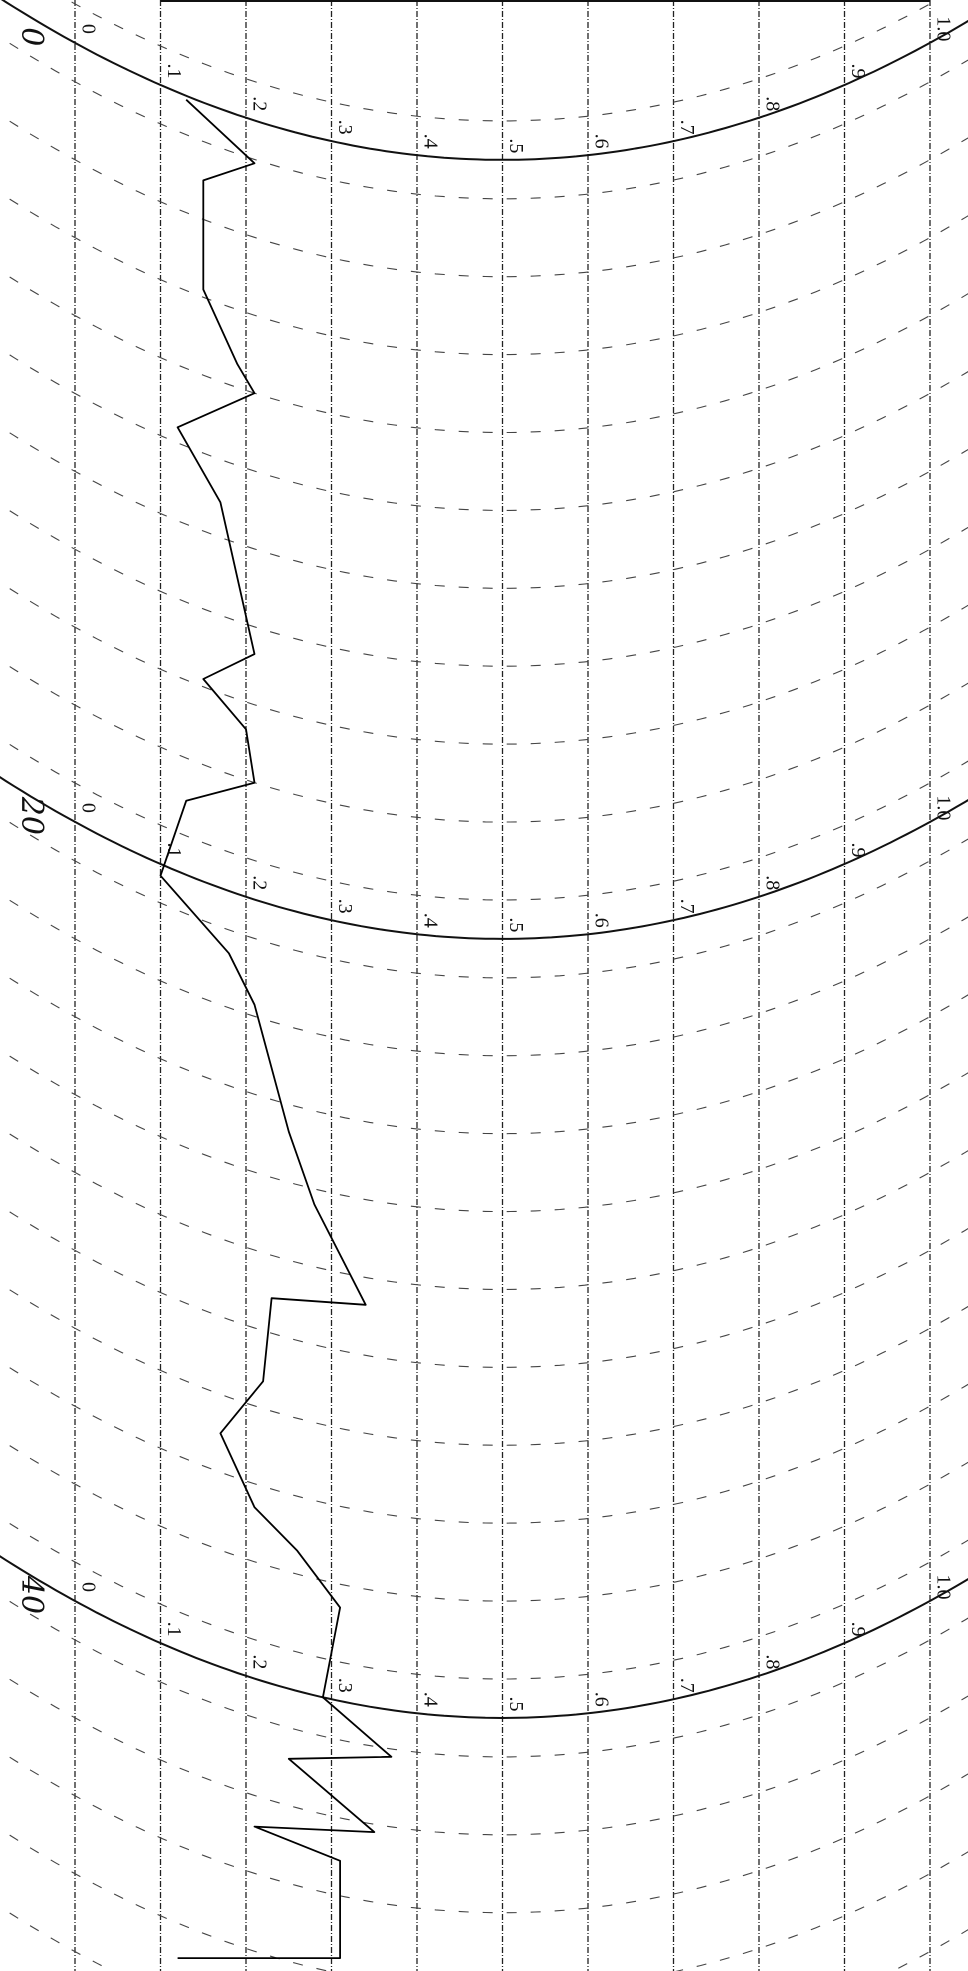 This screenshot has height=1971, width=968. I want to click on time-mark-label: 20, so click(31, 815).